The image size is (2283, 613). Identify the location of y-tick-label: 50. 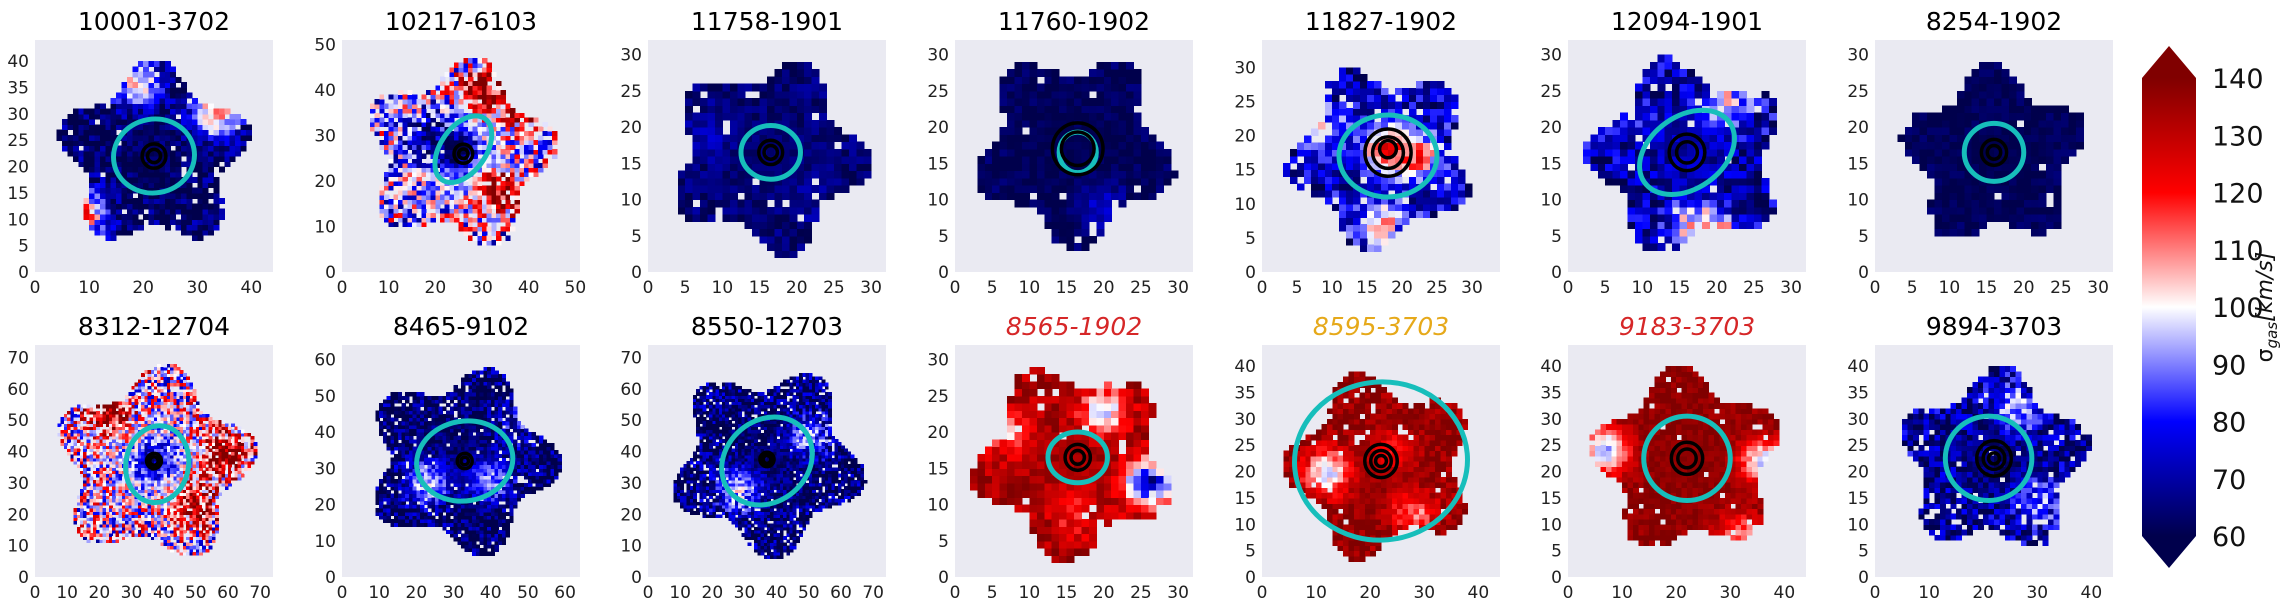
(18, 421).